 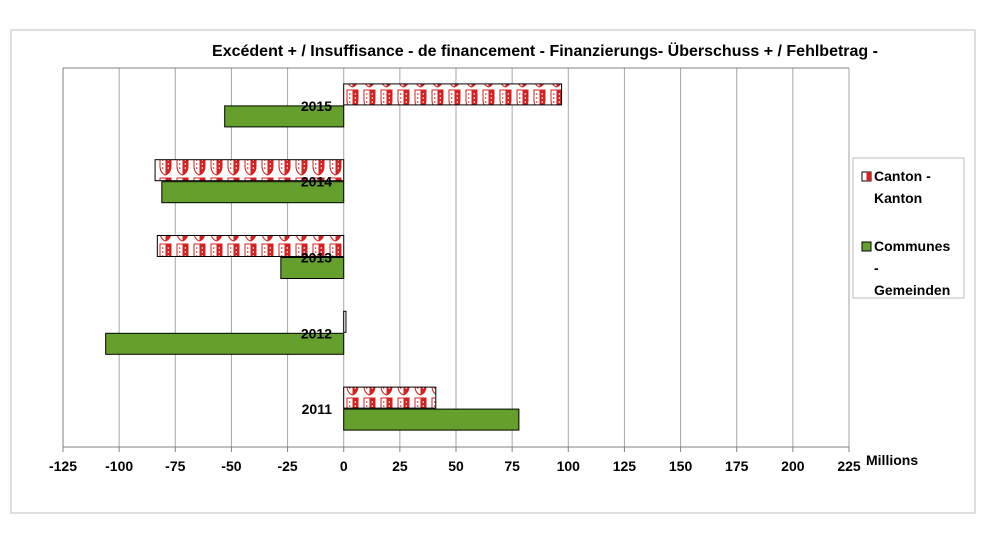 What do you see at coordinates (400, 466) in the screenshot?
I see `x-tick-label: 25` at bounding box center [400, 466].